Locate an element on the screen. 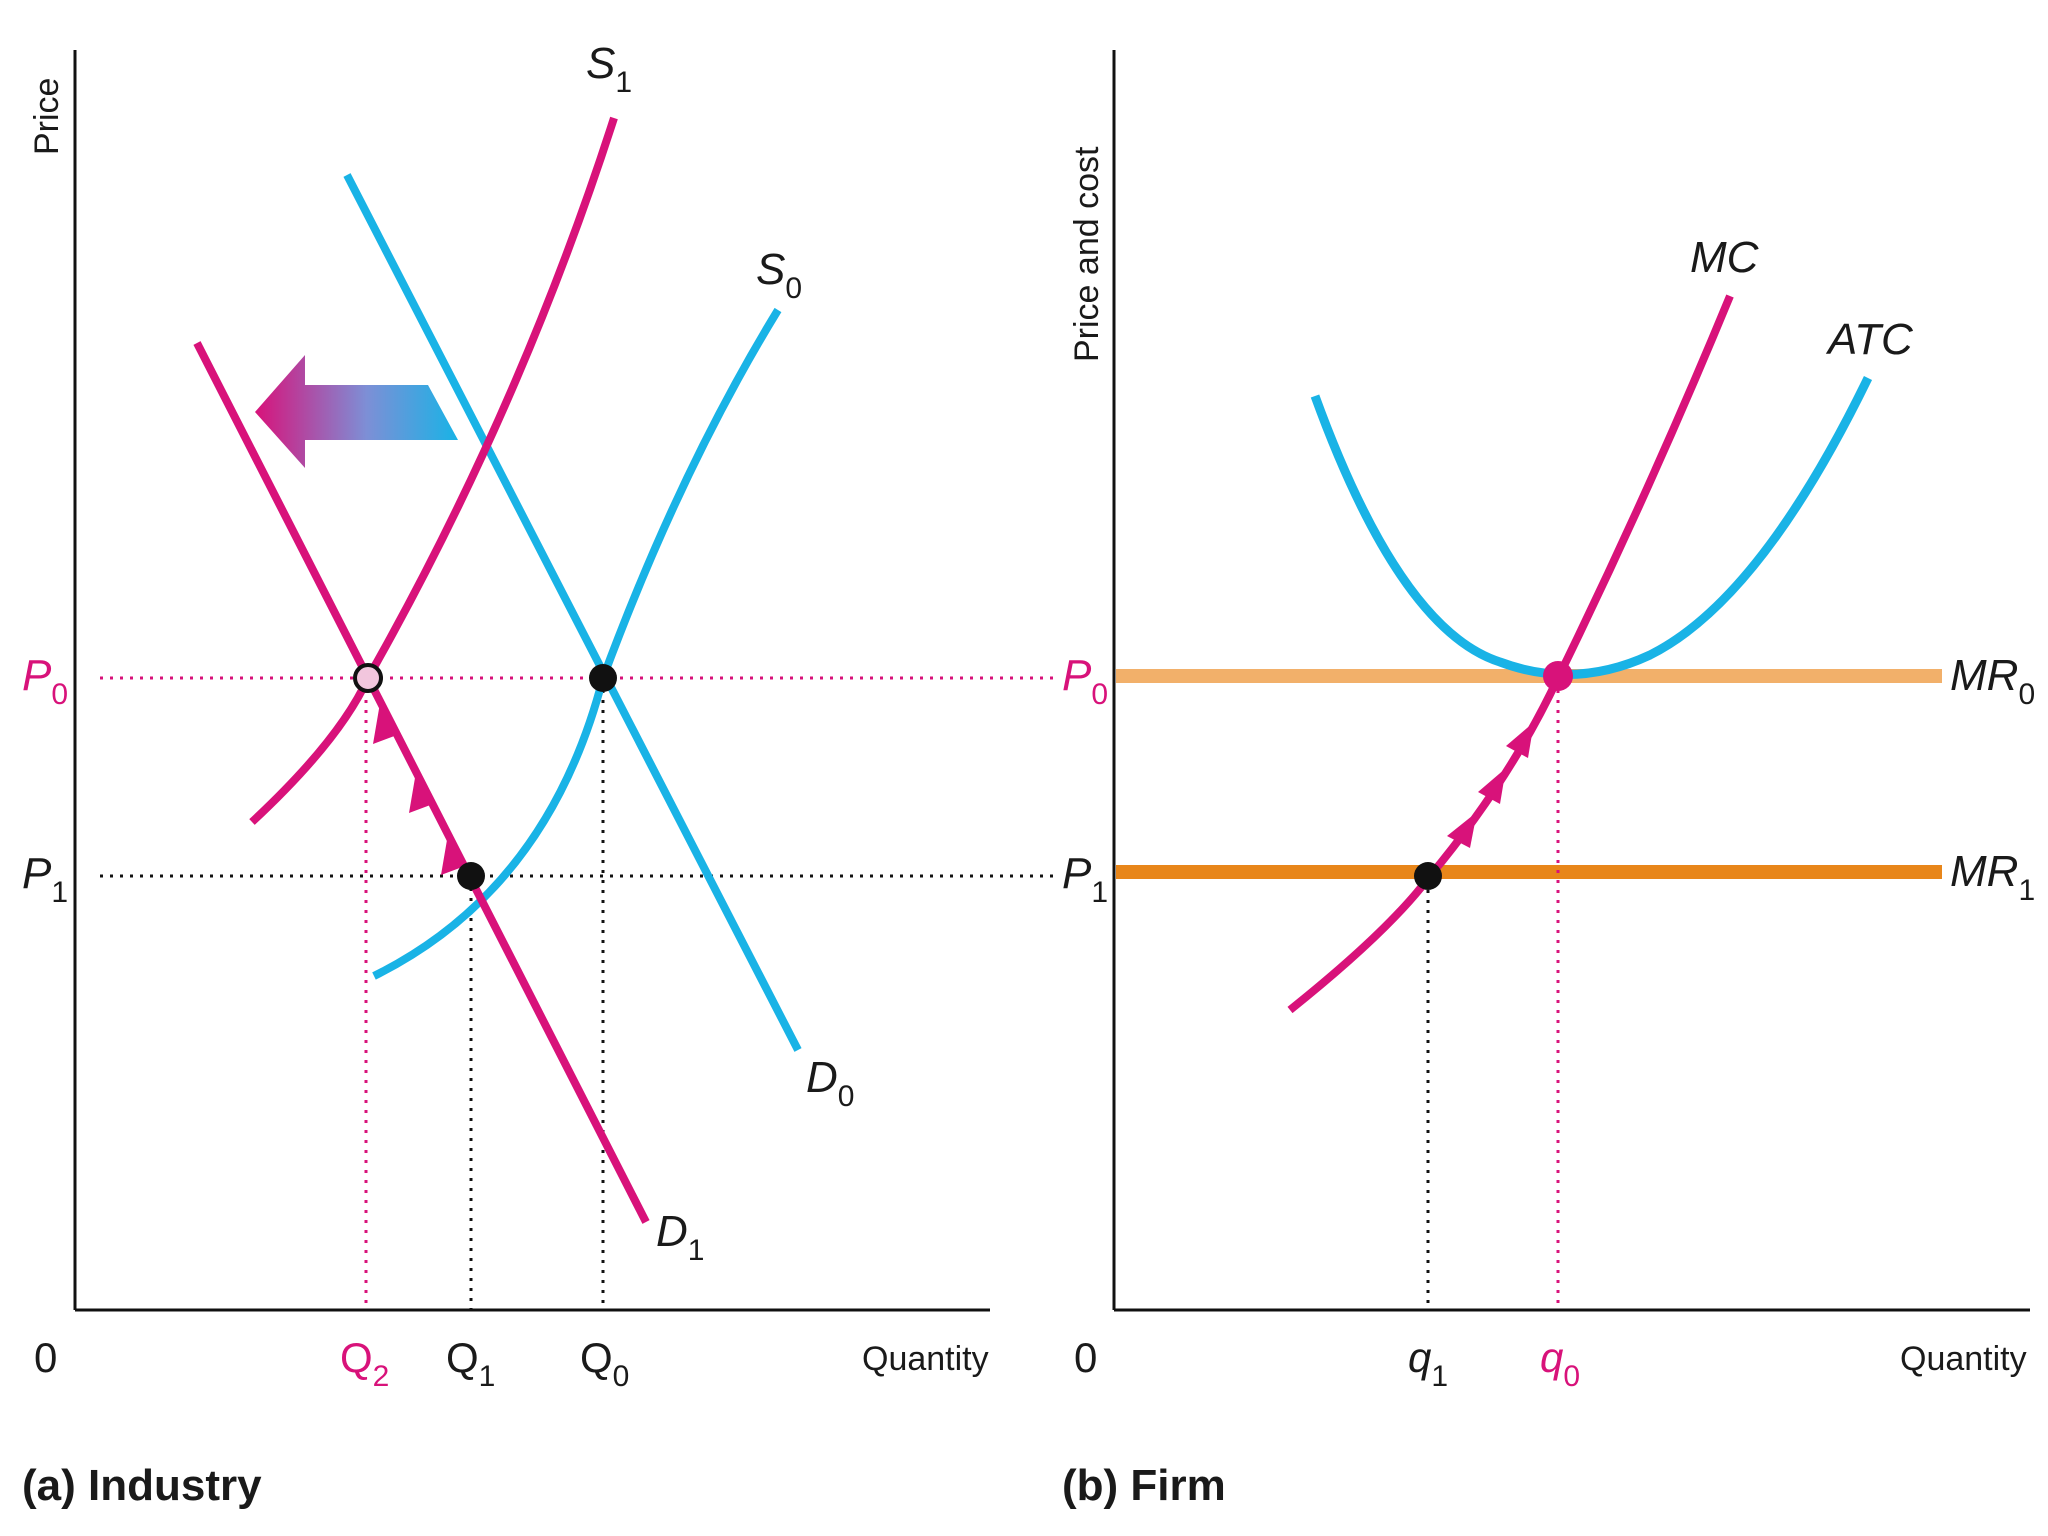 This screenshot has height=1536, width=2048. mc-label: MC is located at coordinates (1725, 257).